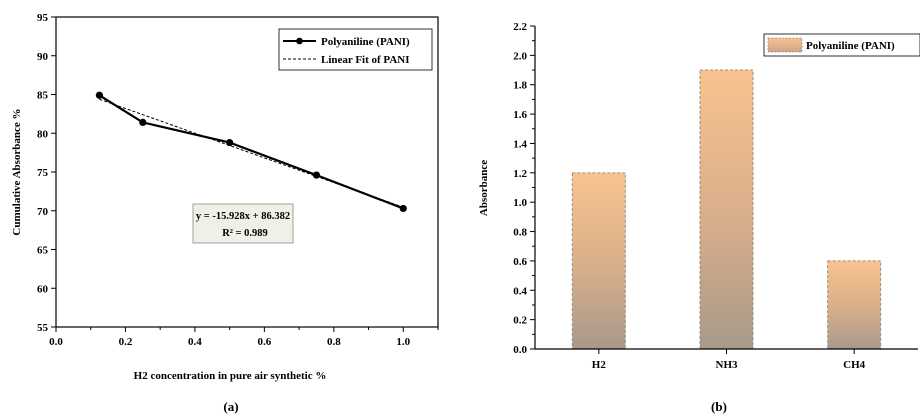 The width and height of the screenshot is (920, 417). What do you see at coordinates (43, 18) in the screenshot?
I see `y-tick-label: 95` at bounding box center [43, 18].